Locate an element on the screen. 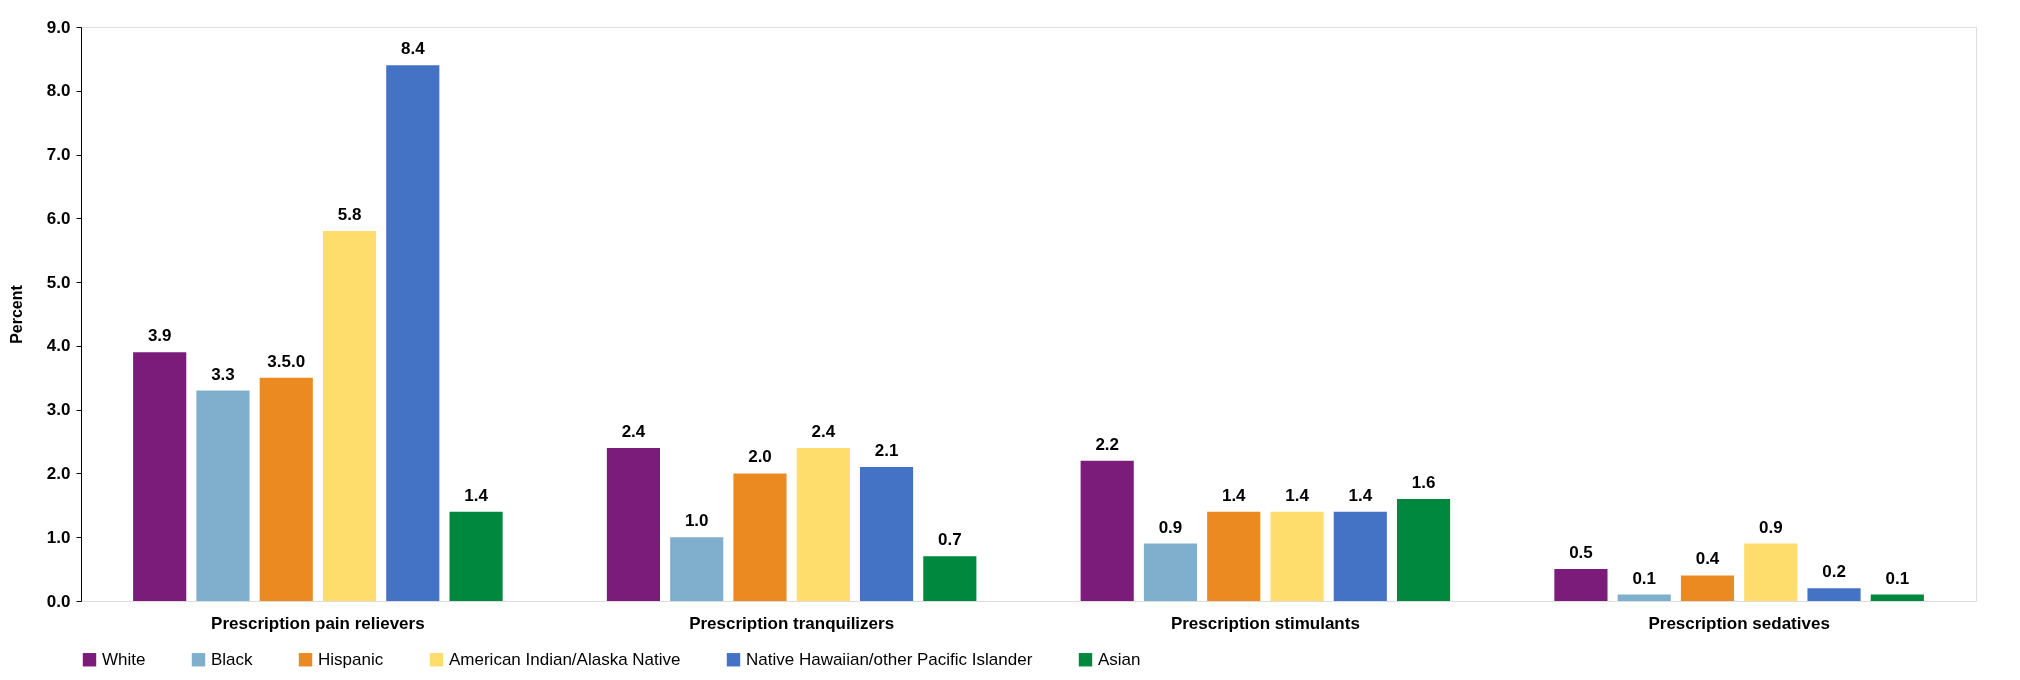  data-label: 2.0 is located at coordinates (760, 457).